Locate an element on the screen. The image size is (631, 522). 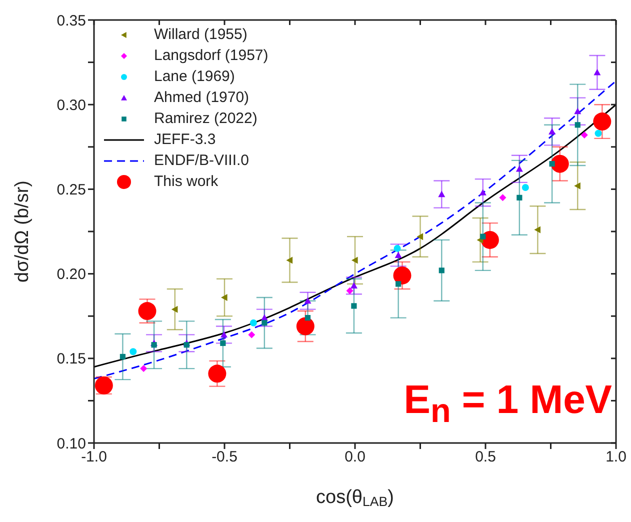
x-axis-title: cos(θ$_{LAB}$) is located at coordinates (355, 498).